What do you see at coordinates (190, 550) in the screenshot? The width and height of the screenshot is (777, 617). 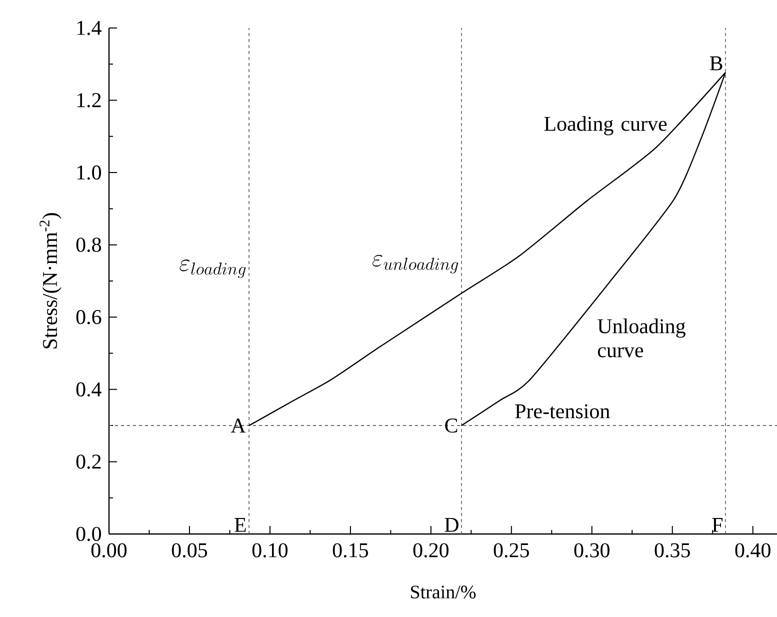 I see `x-tick-label: 0.05` at bounding box center [190, 550].